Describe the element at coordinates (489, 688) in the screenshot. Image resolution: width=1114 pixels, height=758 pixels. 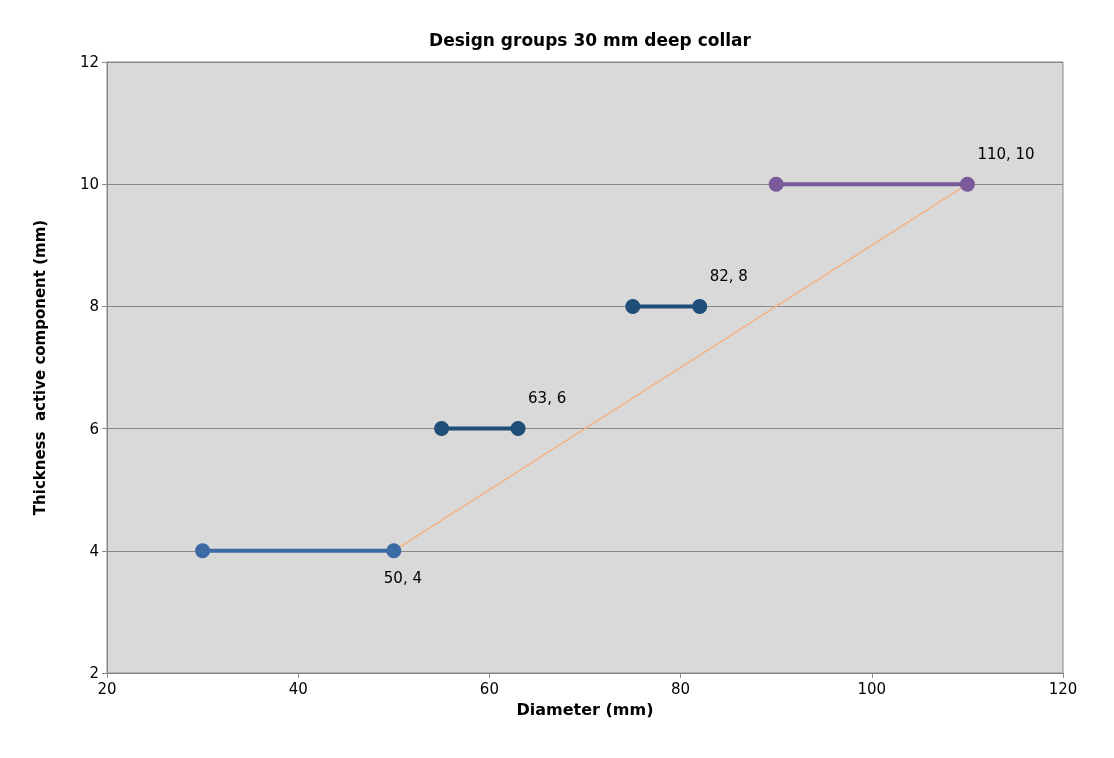
I see `x-tick-label: 60` at that location.